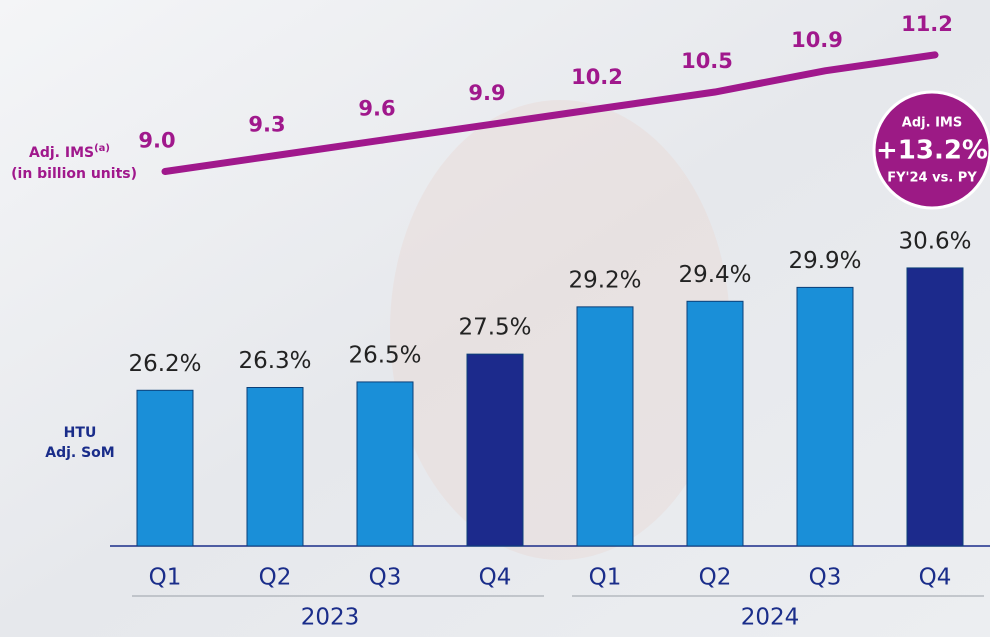 The width and height of the screenshot is (990, 637). I want to click on value-label: 9.0, so click(156, 141).